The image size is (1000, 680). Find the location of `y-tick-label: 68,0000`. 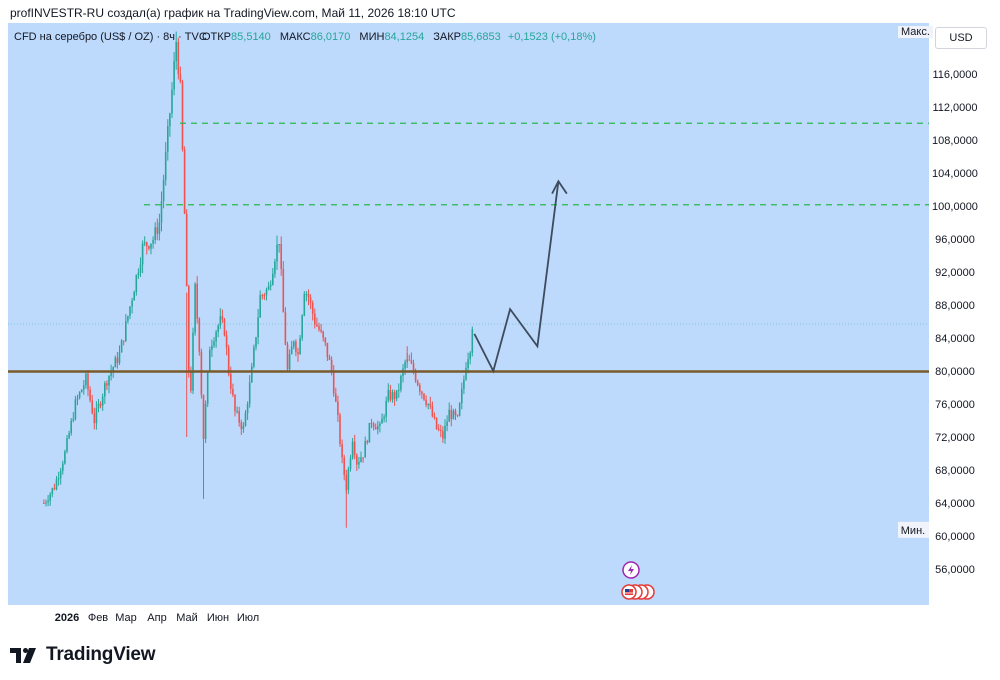

y-tick-label: 68,0000 is located at coordinates (955, 471).